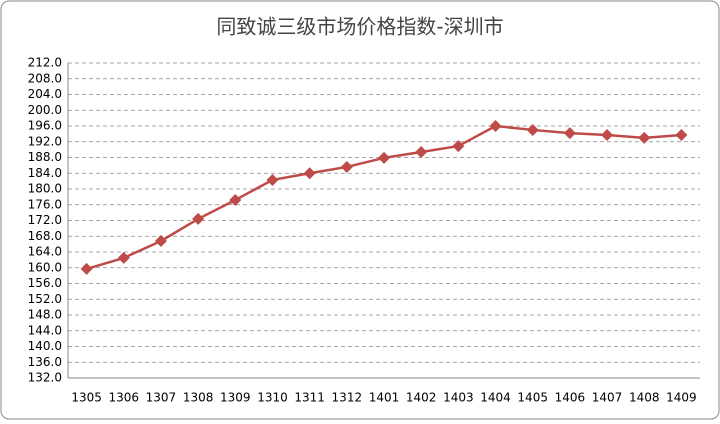 Image resolution: width=720 pixels, height=424 pixels. What do you see at coordinates (45, 330) in the screenshot?
I see `y-tick-label: 144.0` at bounding box center [45, 330].